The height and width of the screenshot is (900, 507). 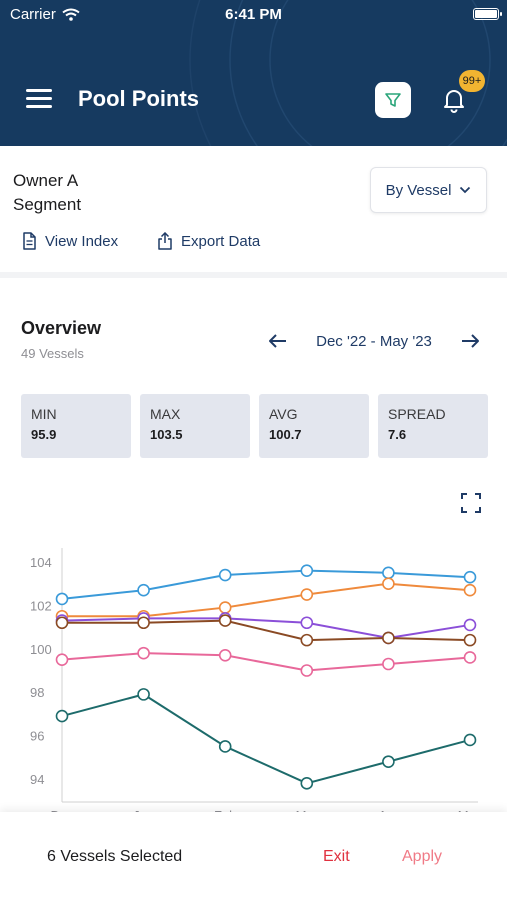 What do you see at coordinates (37, 779) in the screenshot?
I see `y-tick-label: 94` at bounding box center [37, 779].